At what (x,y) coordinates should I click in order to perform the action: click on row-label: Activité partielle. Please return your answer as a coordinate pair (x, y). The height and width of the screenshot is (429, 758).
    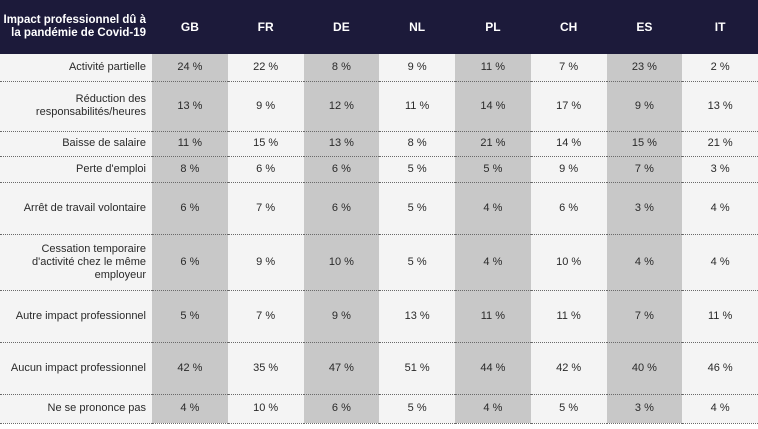
    Looking at the image, I should click on (76, 68).